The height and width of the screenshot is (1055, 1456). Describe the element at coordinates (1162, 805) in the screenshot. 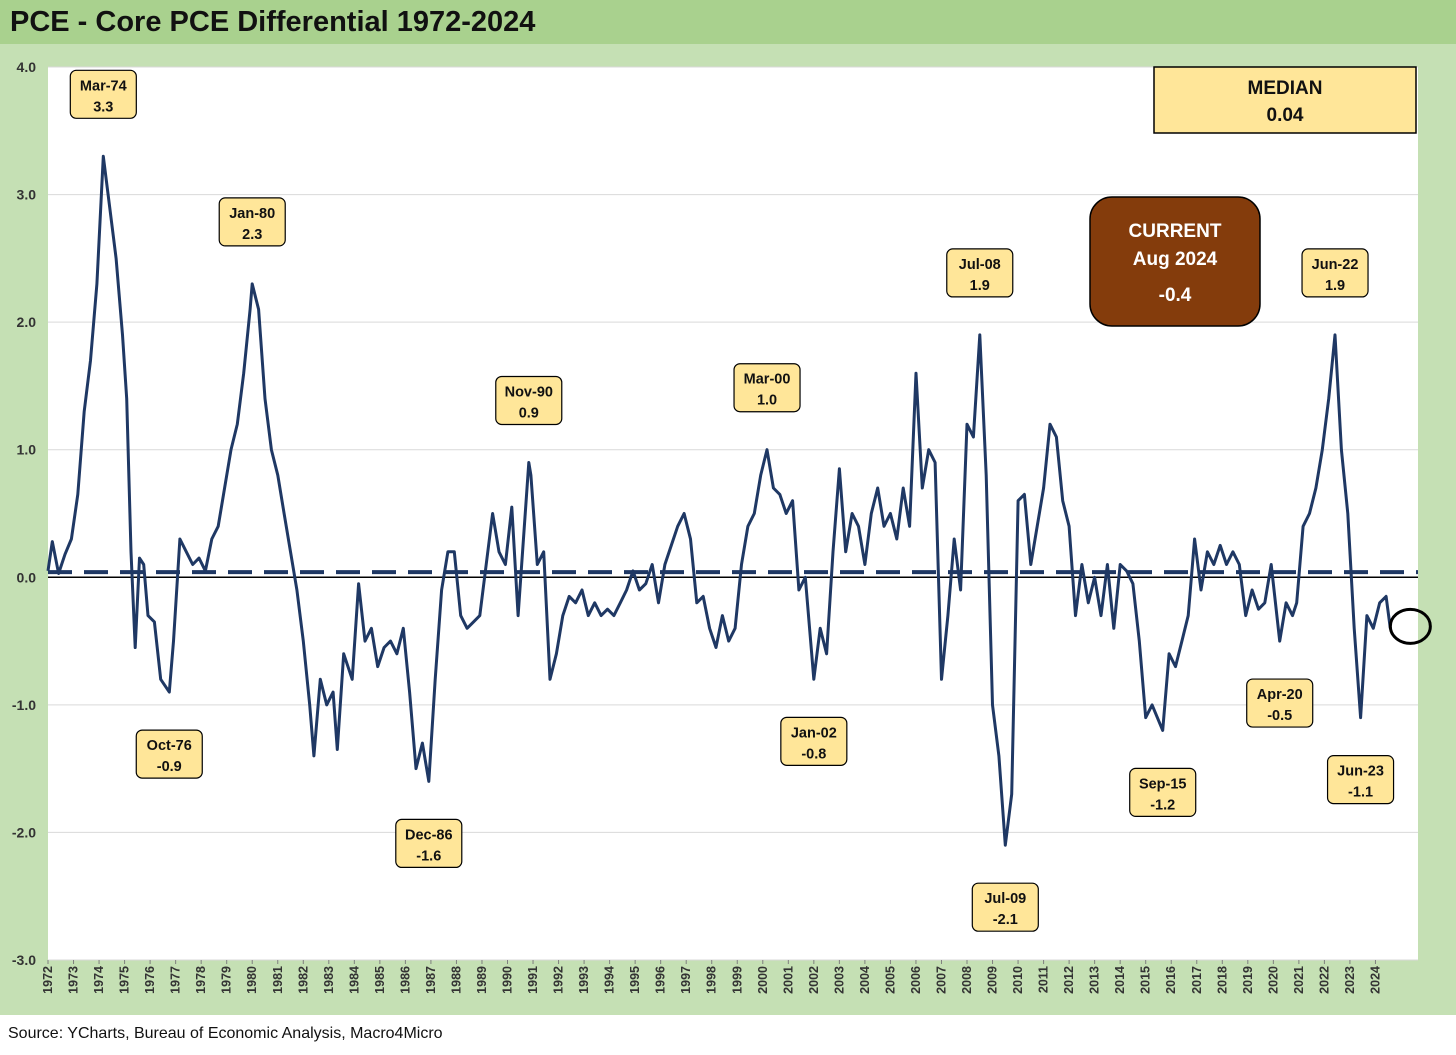

I see `callout-value: -1.2` at that location.